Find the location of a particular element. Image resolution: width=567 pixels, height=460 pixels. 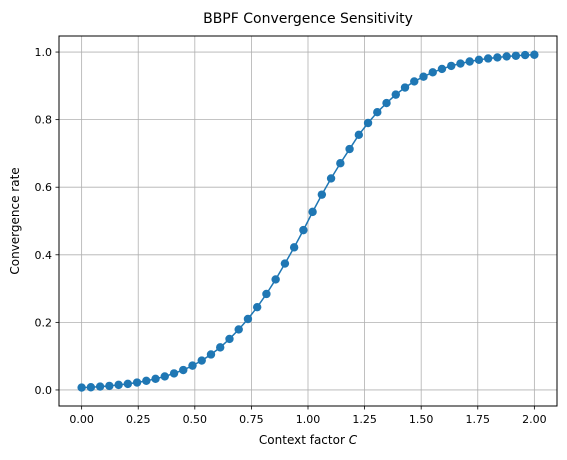

x-tick-label: 2.00 is located at coordinates (534, 419).